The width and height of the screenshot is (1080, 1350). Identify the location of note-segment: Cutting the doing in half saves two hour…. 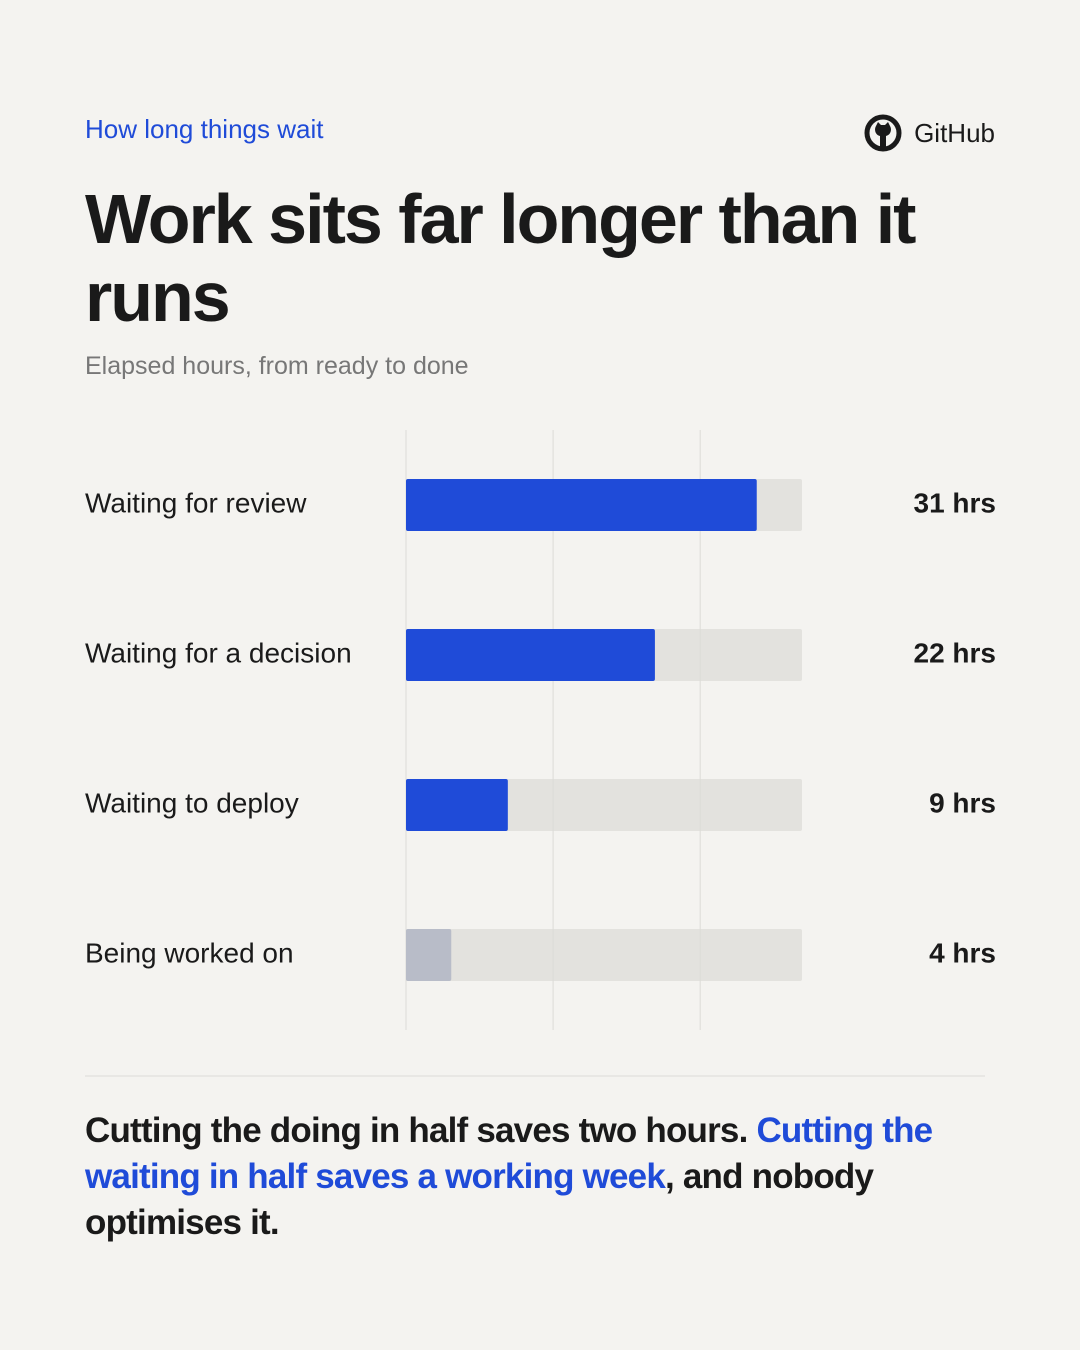
(421, 1130).